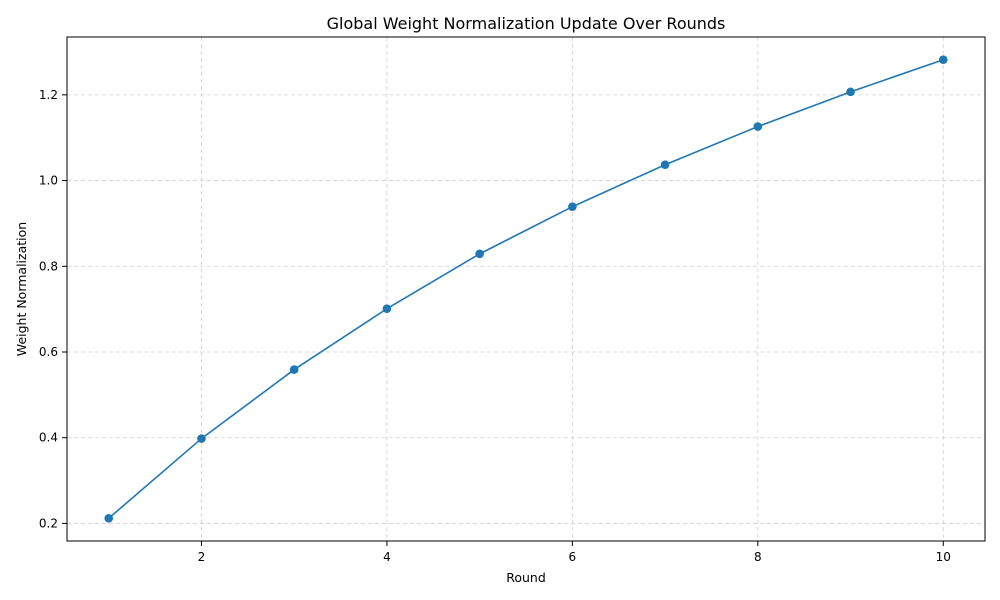 The height and width of the screenshot is (600, 1000). I want to click on y-tick-label: 0.6, so click(48, 352).